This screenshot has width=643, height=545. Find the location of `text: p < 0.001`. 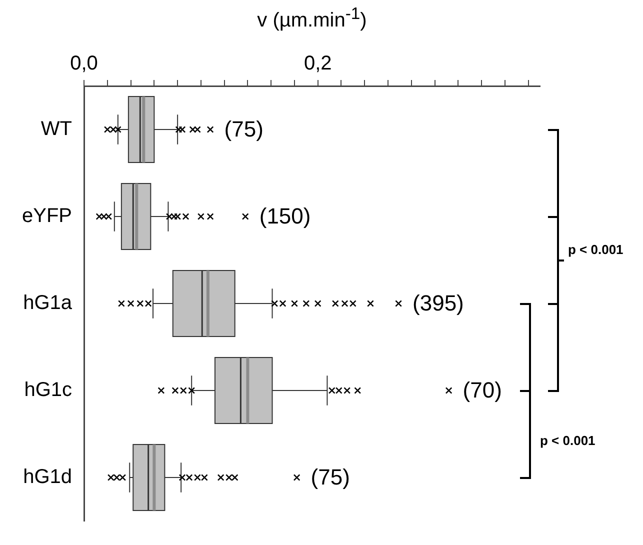

text: p < 0.001 is located at coordinates (596, 249).